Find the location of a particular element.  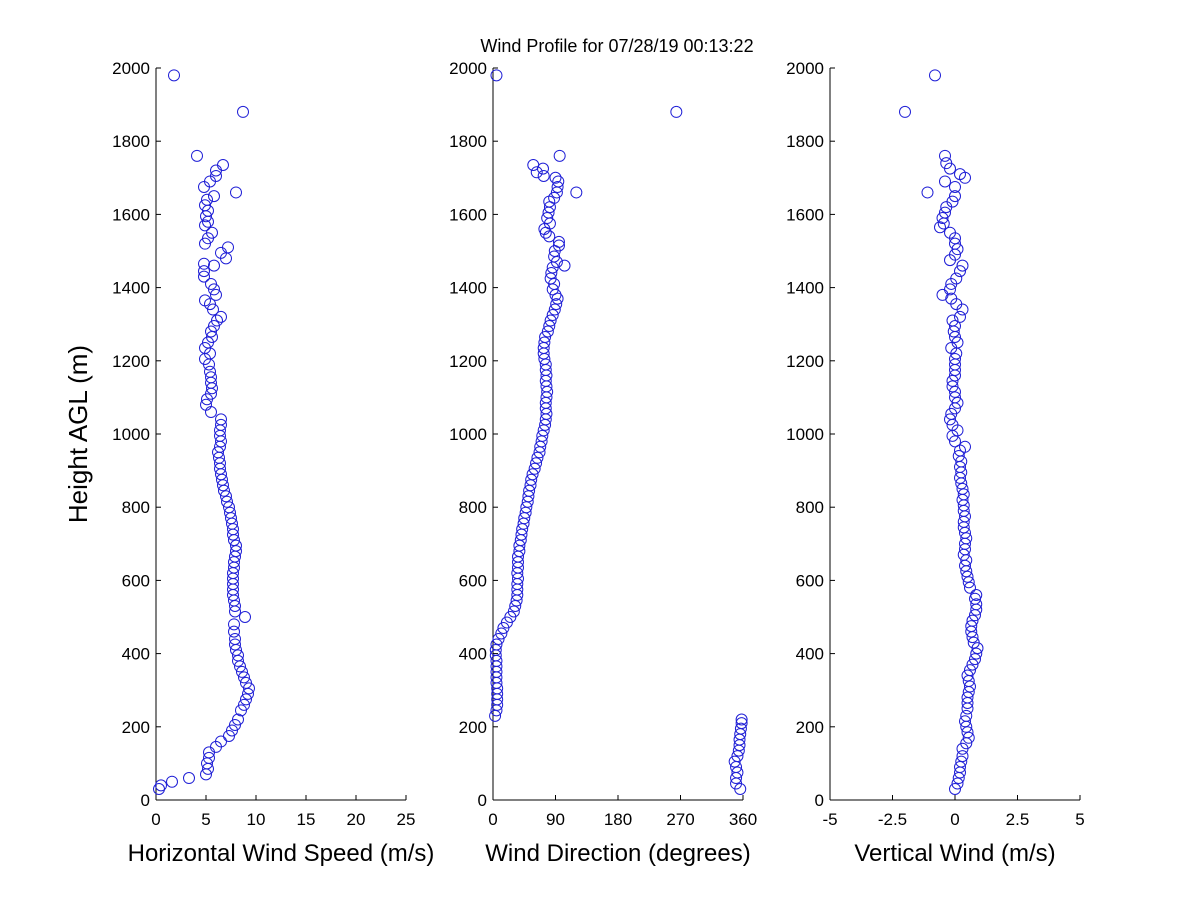

y-axis-label: Height AGL (m) is located at coordinates (78, 434).